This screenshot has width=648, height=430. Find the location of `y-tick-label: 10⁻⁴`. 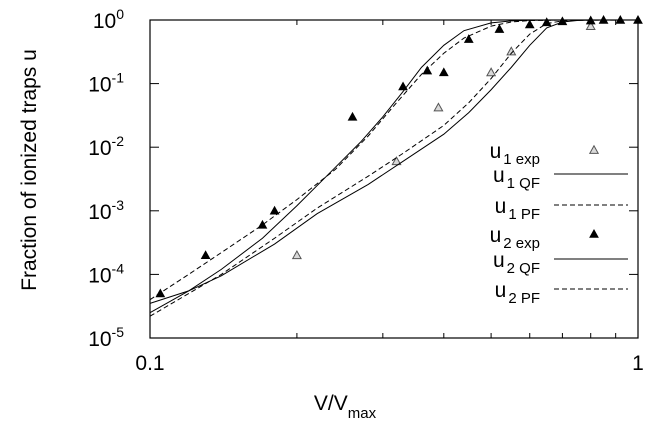

y-tick-label: 10⁻⁴ is located at coordinates (106, 273).